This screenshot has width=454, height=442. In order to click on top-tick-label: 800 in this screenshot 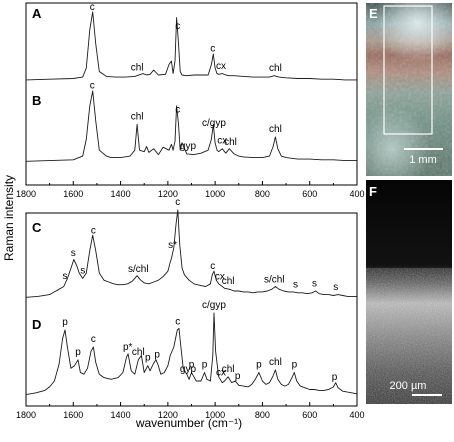, I will do `click(262, 194)`.